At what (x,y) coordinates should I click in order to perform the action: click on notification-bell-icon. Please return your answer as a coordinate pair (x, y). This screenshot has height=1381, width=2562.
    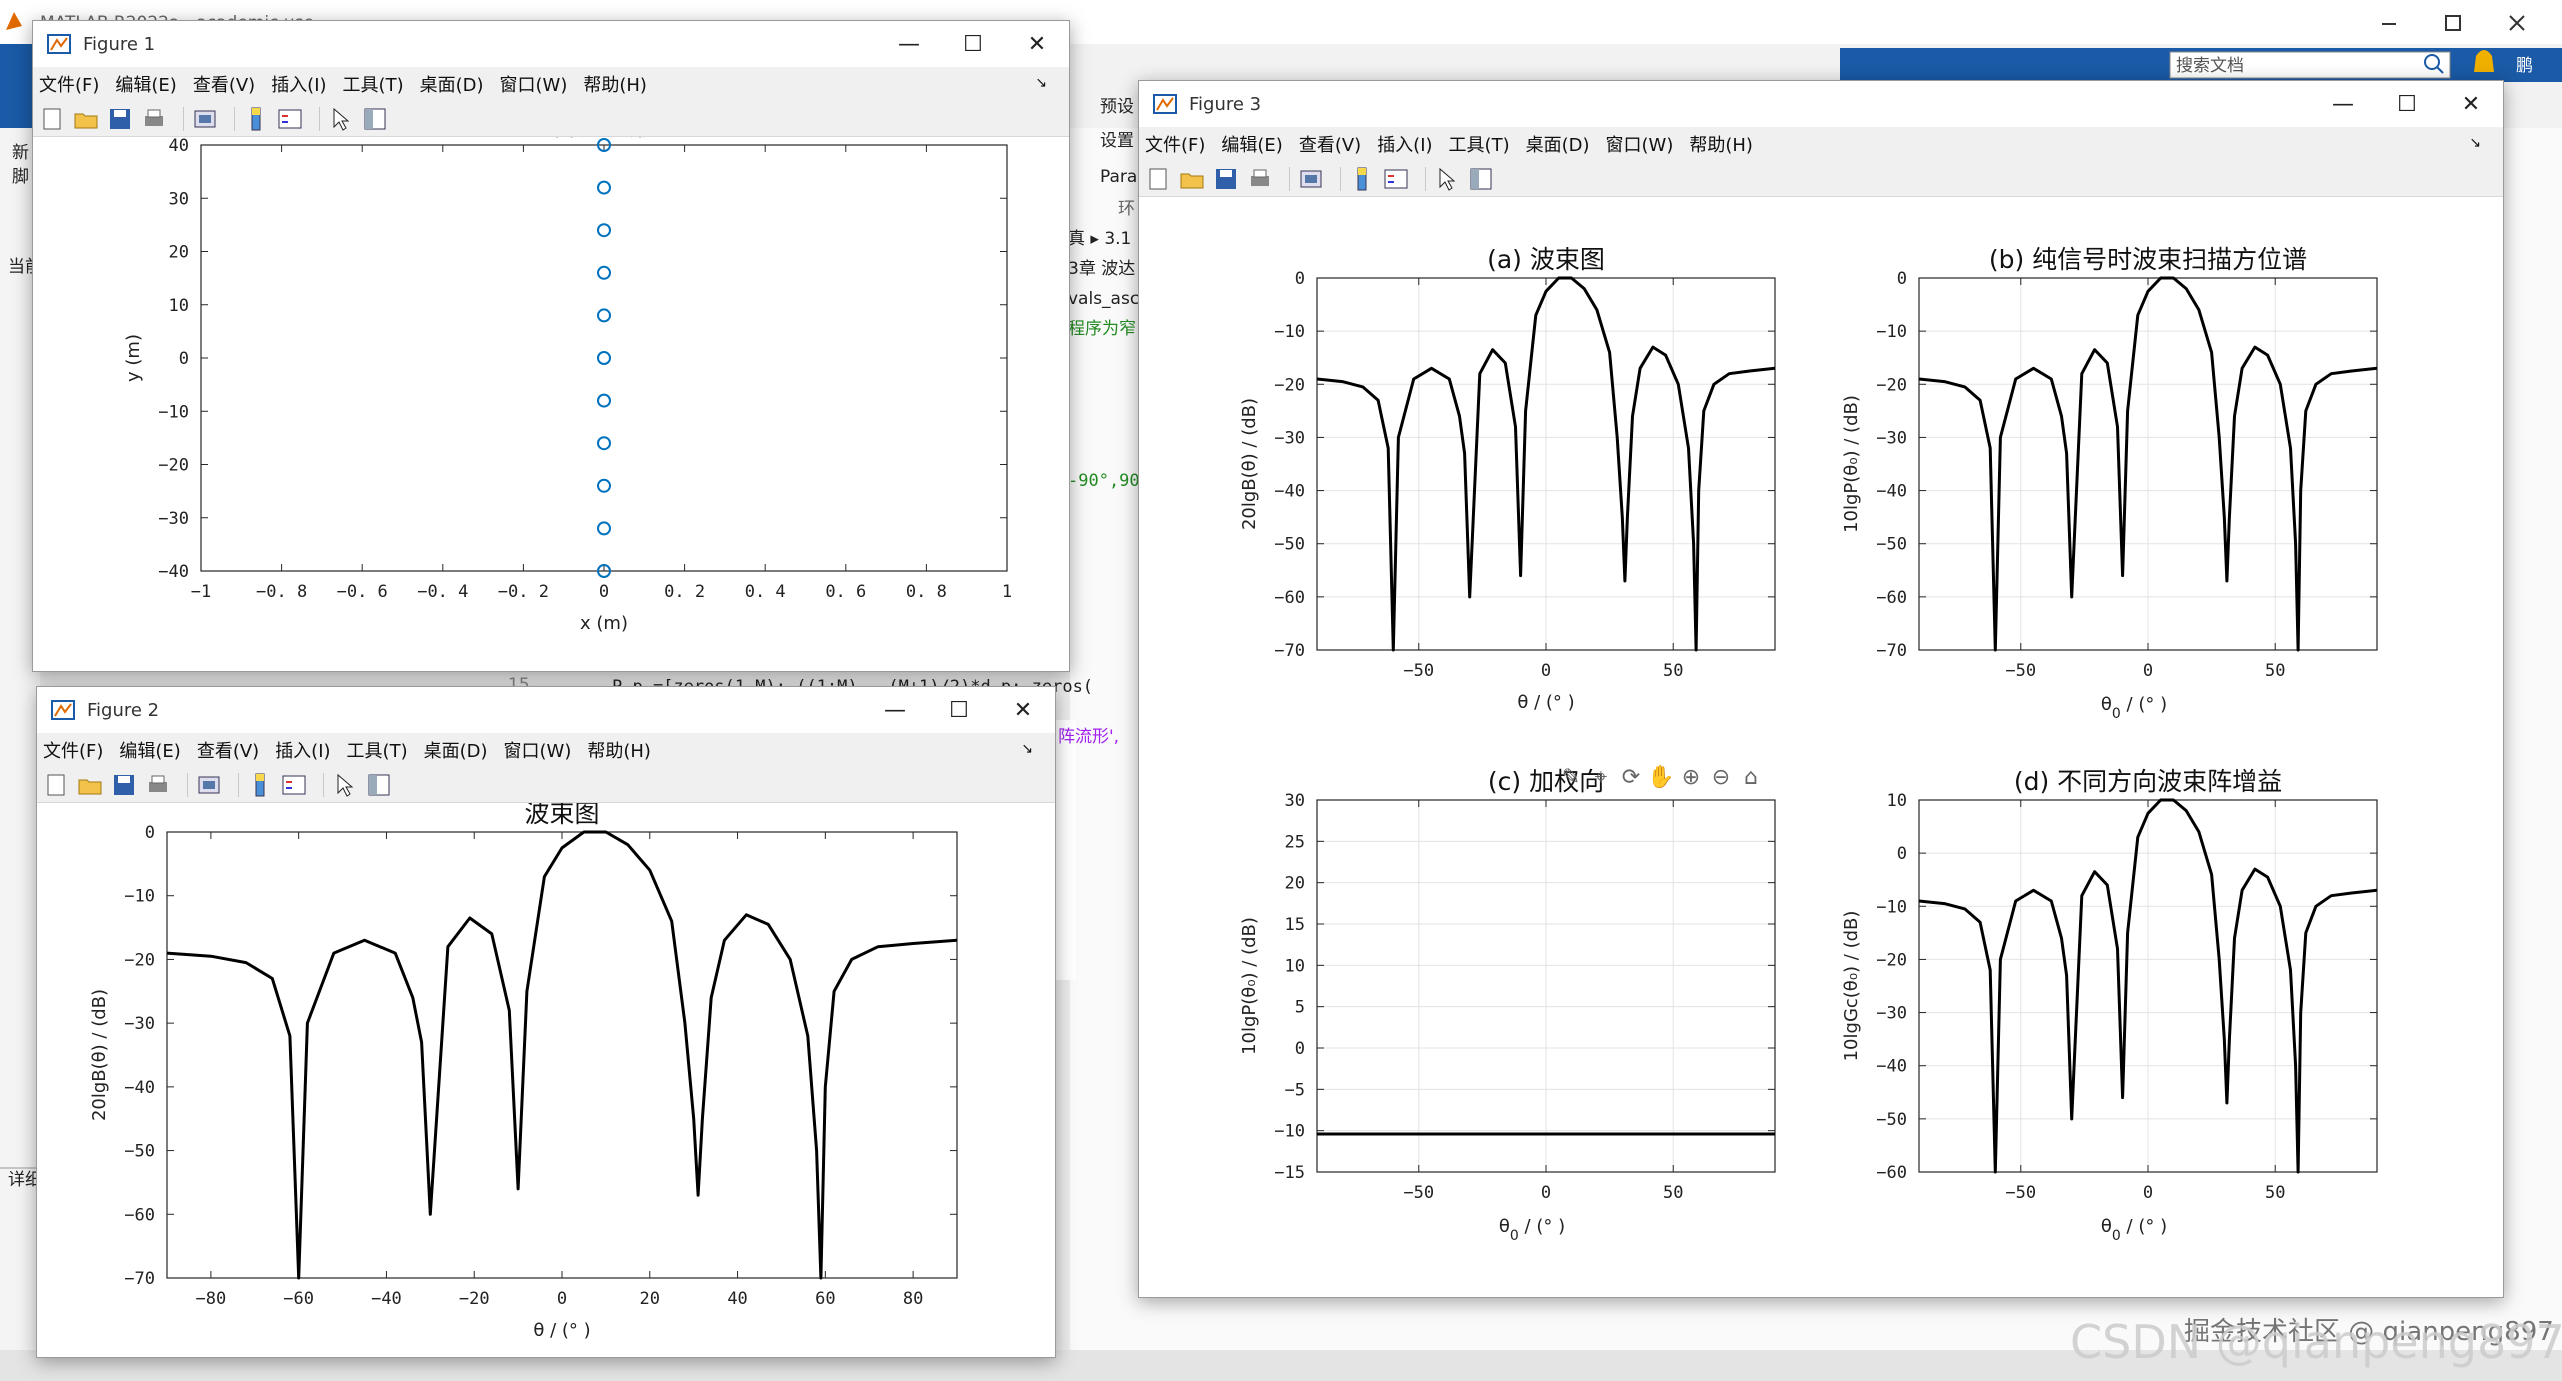
    Looking at the image, I should click on (2484, 61).